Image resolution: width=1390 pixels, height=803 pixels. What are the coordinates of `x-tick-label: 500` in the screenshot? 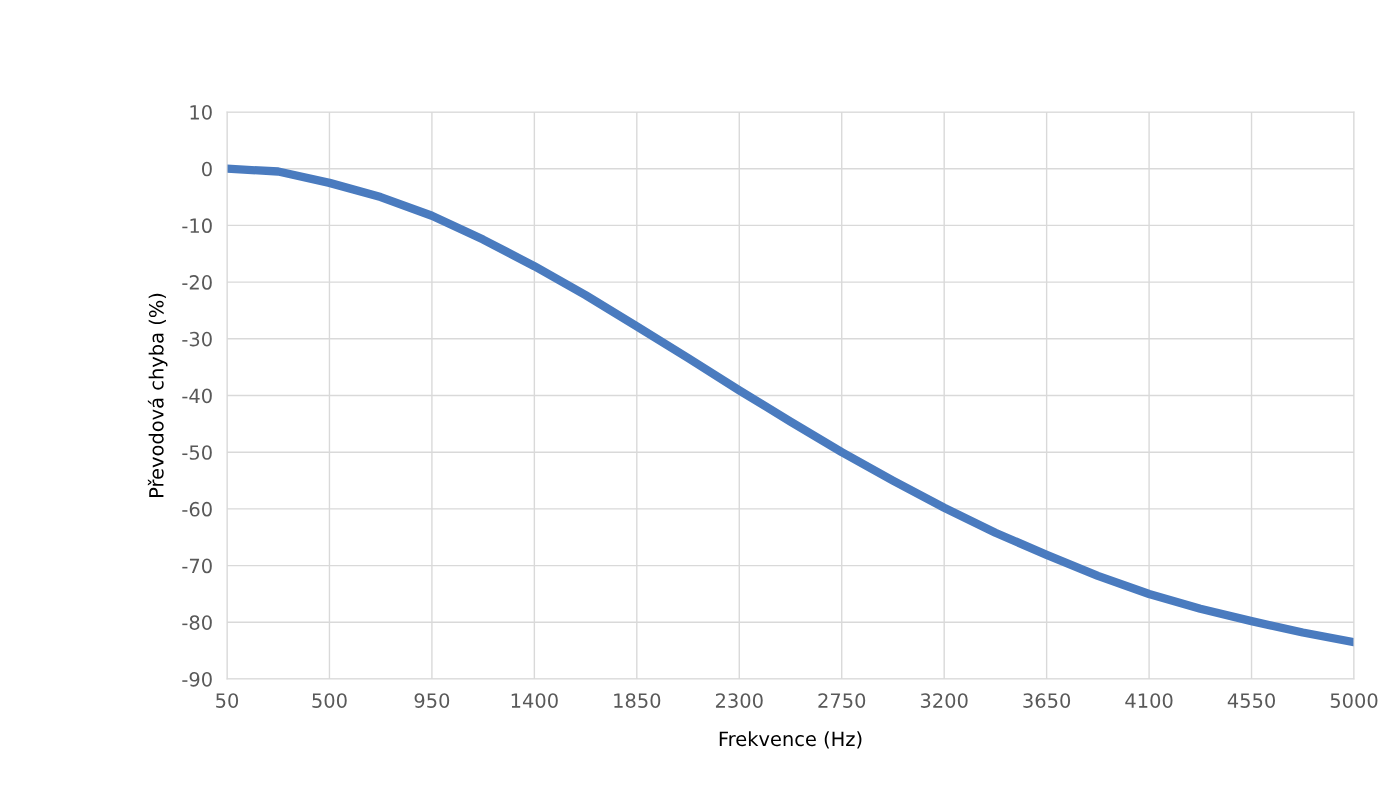 It's located at (329, 700).